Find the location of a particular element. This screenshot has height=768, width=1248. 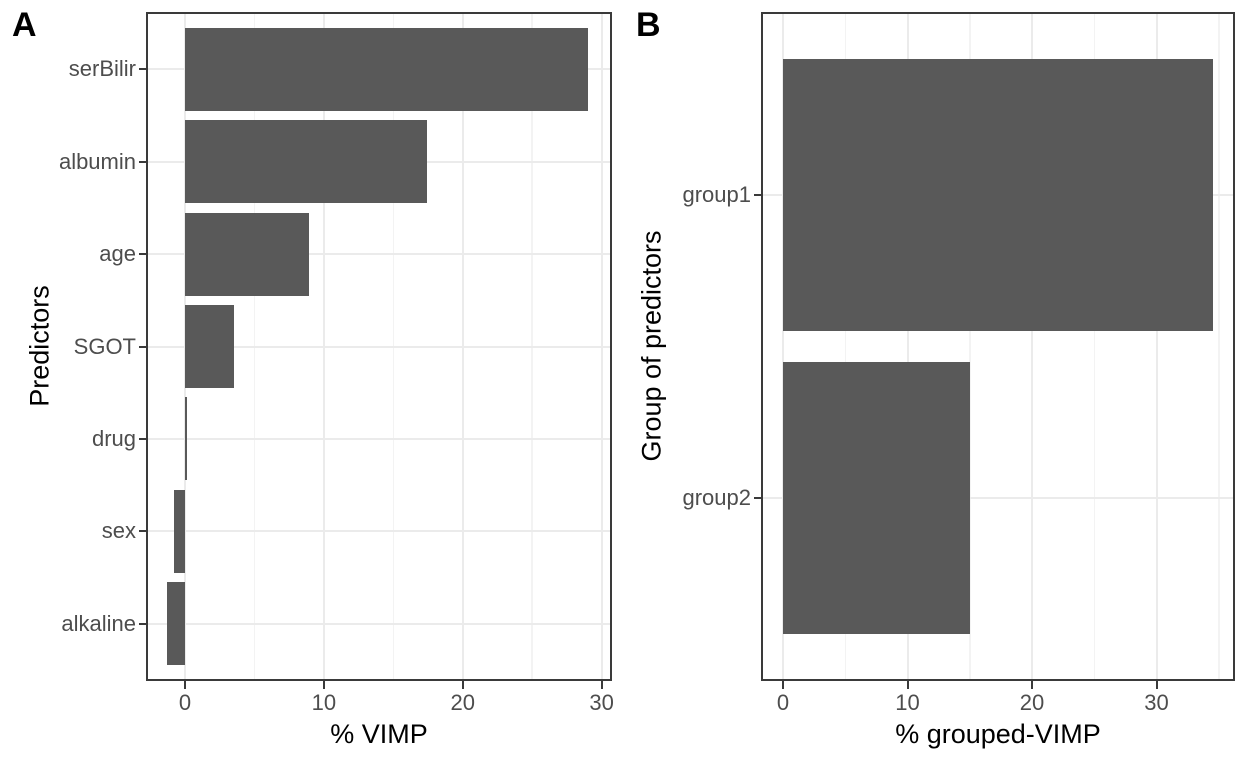

panel-label-a: A is located at coordinates (24, 25).